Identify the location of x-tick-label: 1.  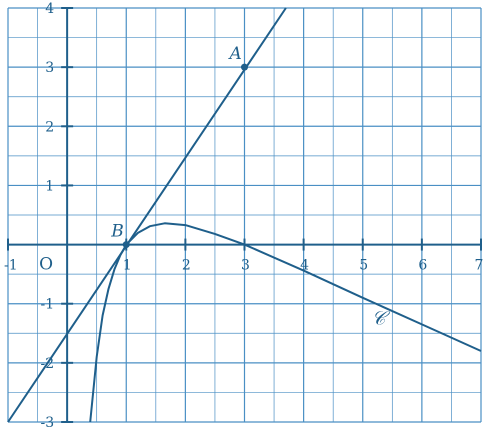
(127, 266).